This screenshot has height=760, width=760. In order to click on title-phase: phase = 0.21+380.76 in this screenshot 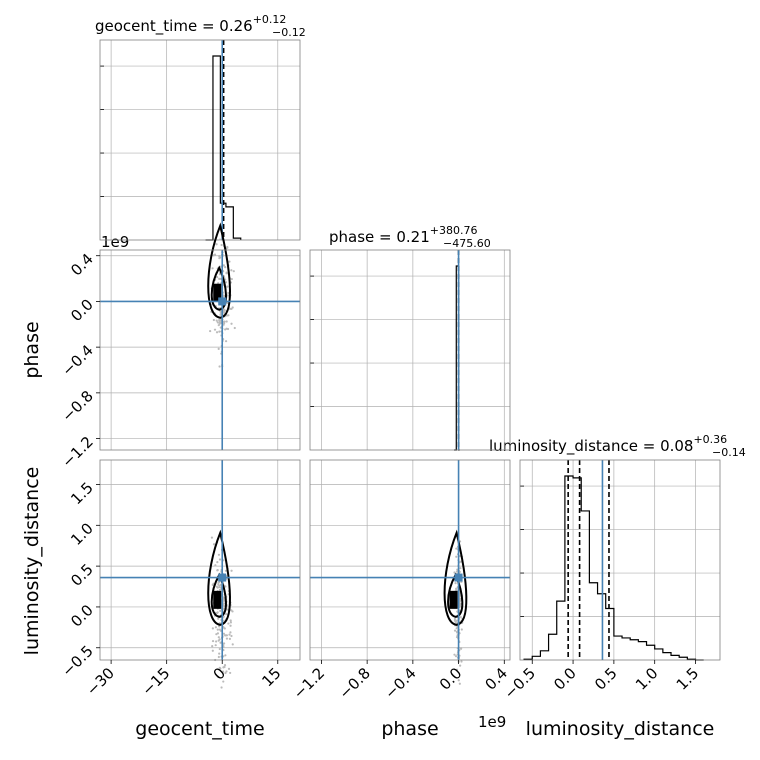, I will do `click(403, 235)`.